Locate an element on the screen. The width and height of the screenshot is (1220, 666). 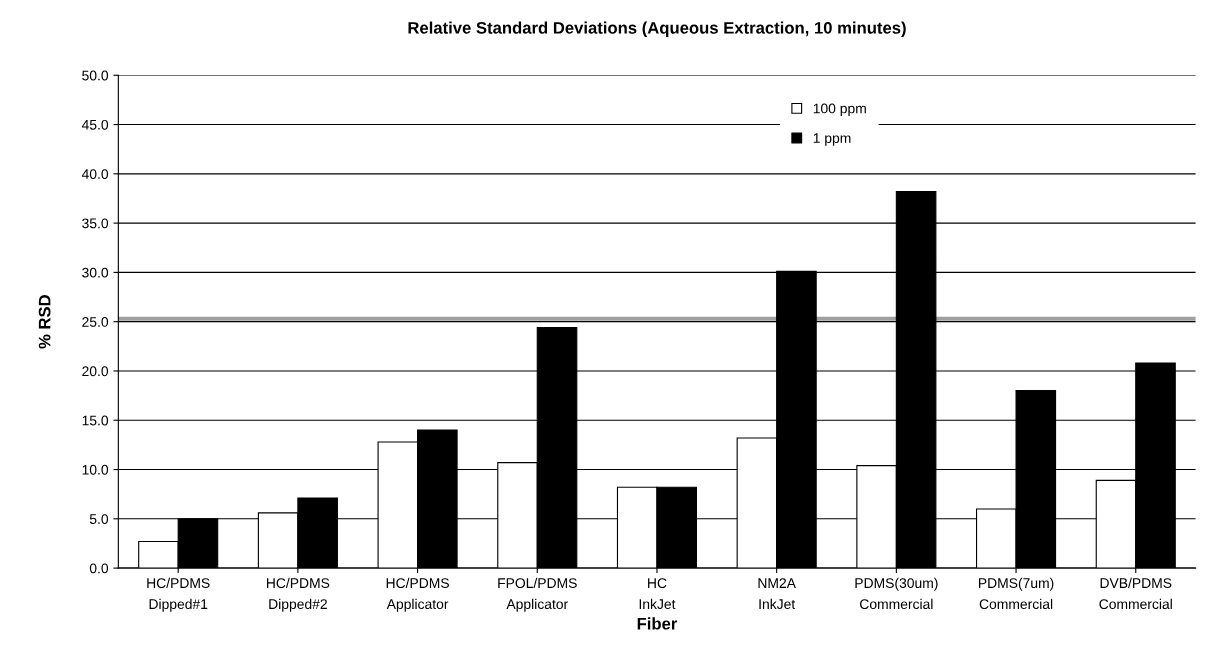
chart-title: Relative Standard Deviations (Aqueous Extraction, 10 minutes) is located at coordinates (657, 29).